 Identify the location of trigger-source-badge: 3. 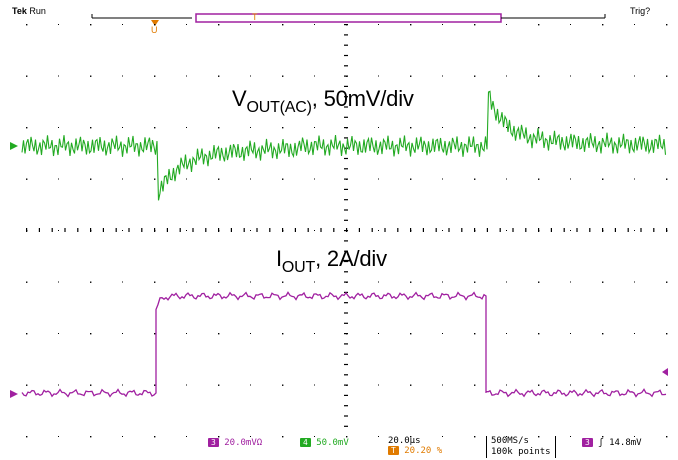
(587, 442).